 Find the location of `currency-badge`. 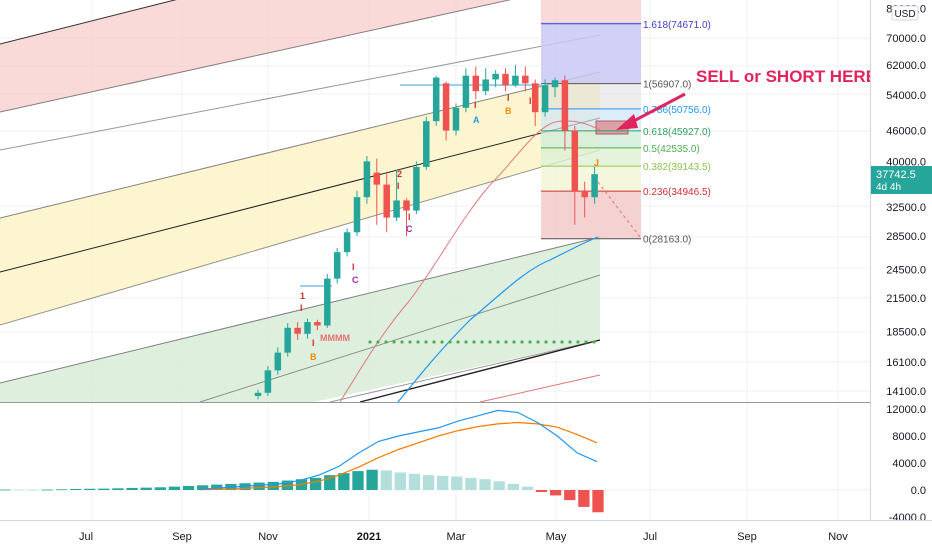

currency-badge is located at coordinates (905, 13).